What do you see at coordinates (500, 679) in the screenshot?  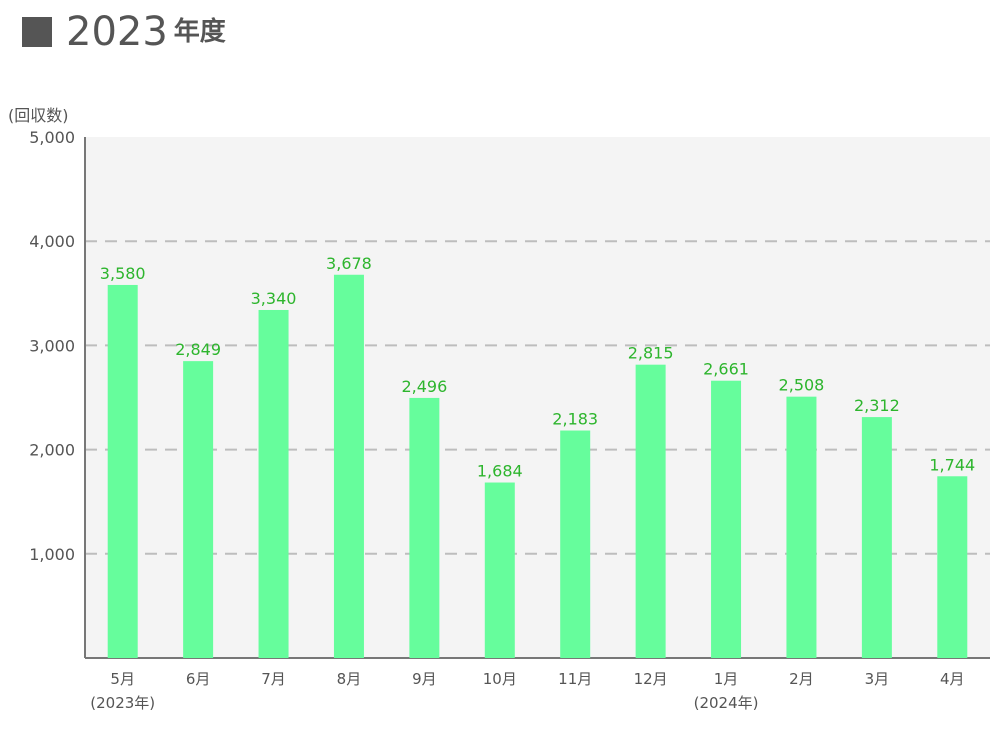 I see `x-tick-label: 10月` at bounding box center [500, 679].